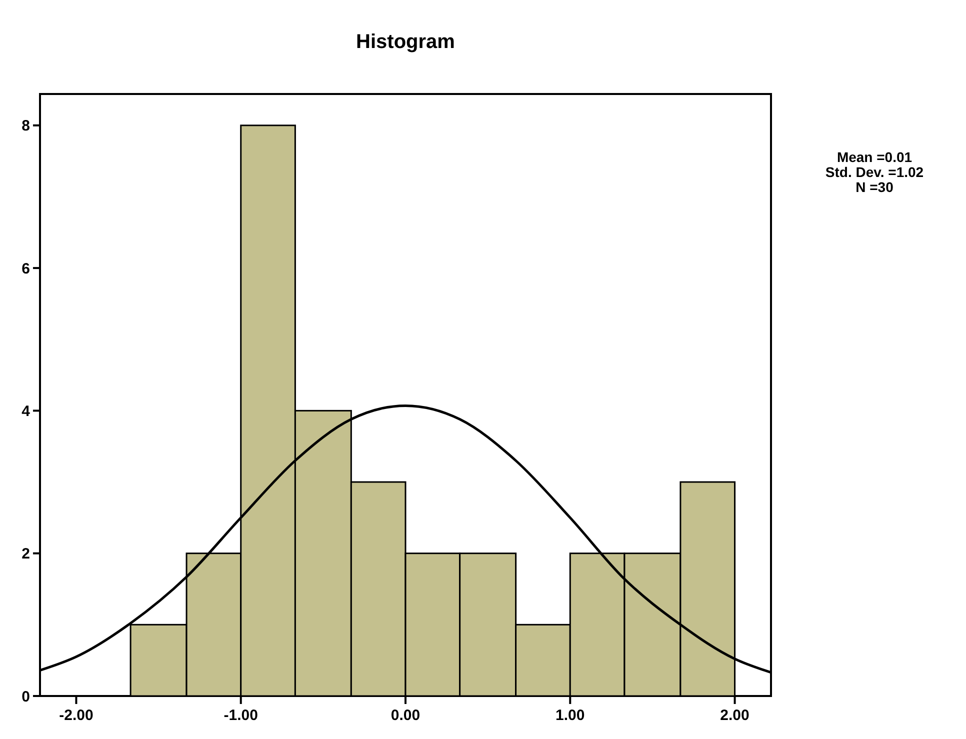 This screenshot has width=966, height=739. I want to click on text: Std. Dev. =1.02, so click(874, 172).